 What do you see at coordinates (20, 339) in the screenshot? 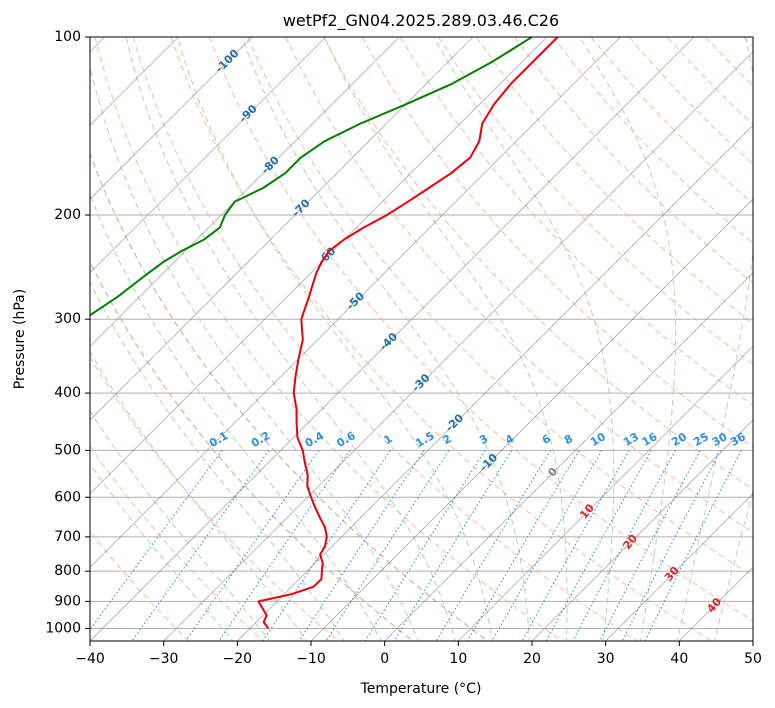
I see `y-axis-title: Pressure (hPa)` at bounding box center [20, 339].